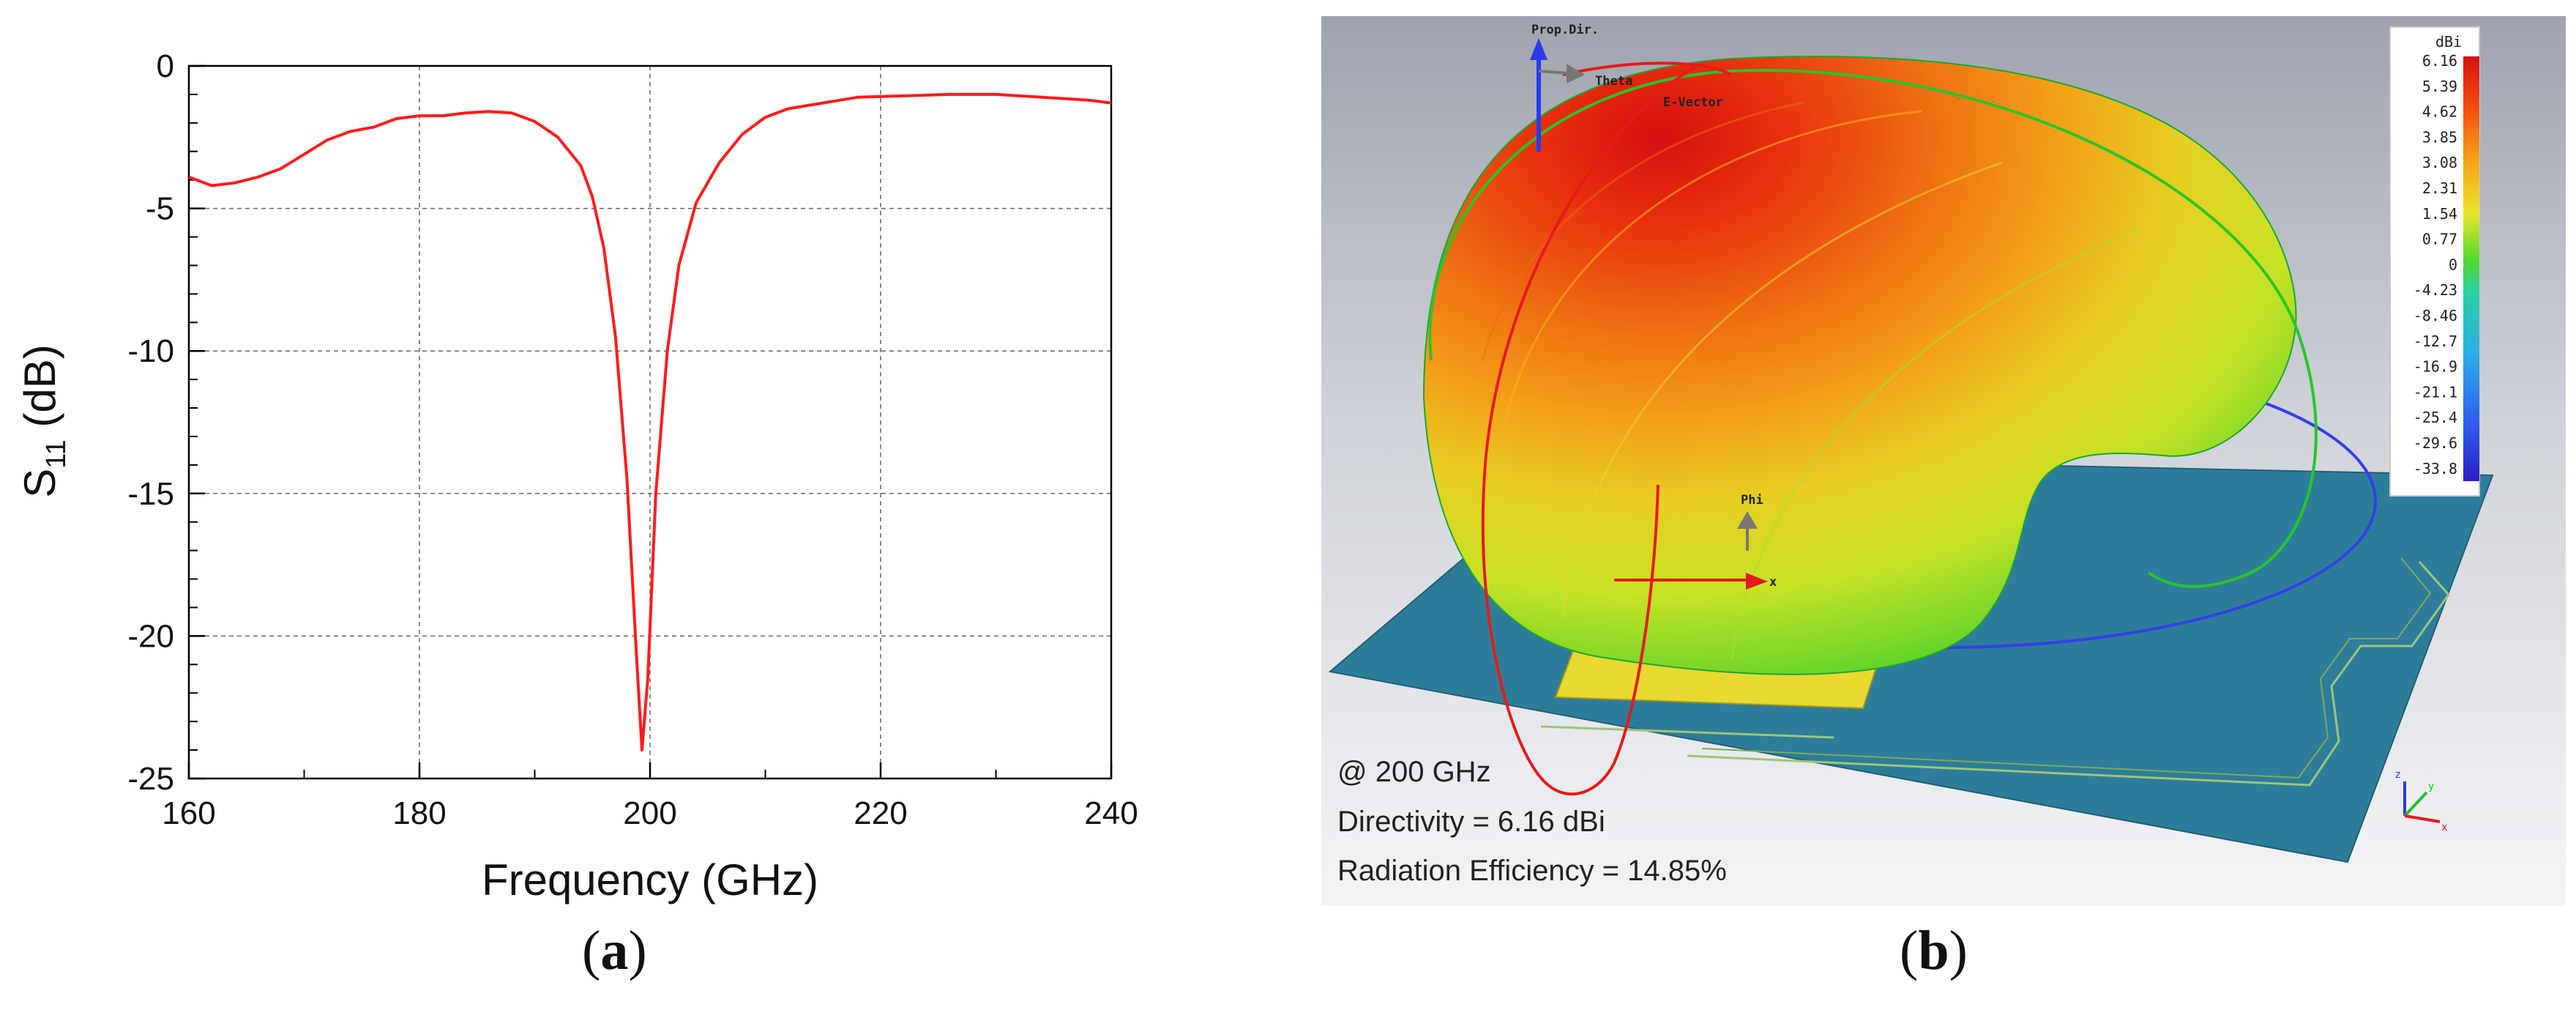 Image resolution: width=2576 pixels, height=1018 pixels. What do you see at coordinates (2471, 268) in the screenshot?
I see `colorbar-gradient` at bounding box center [2471, 268].